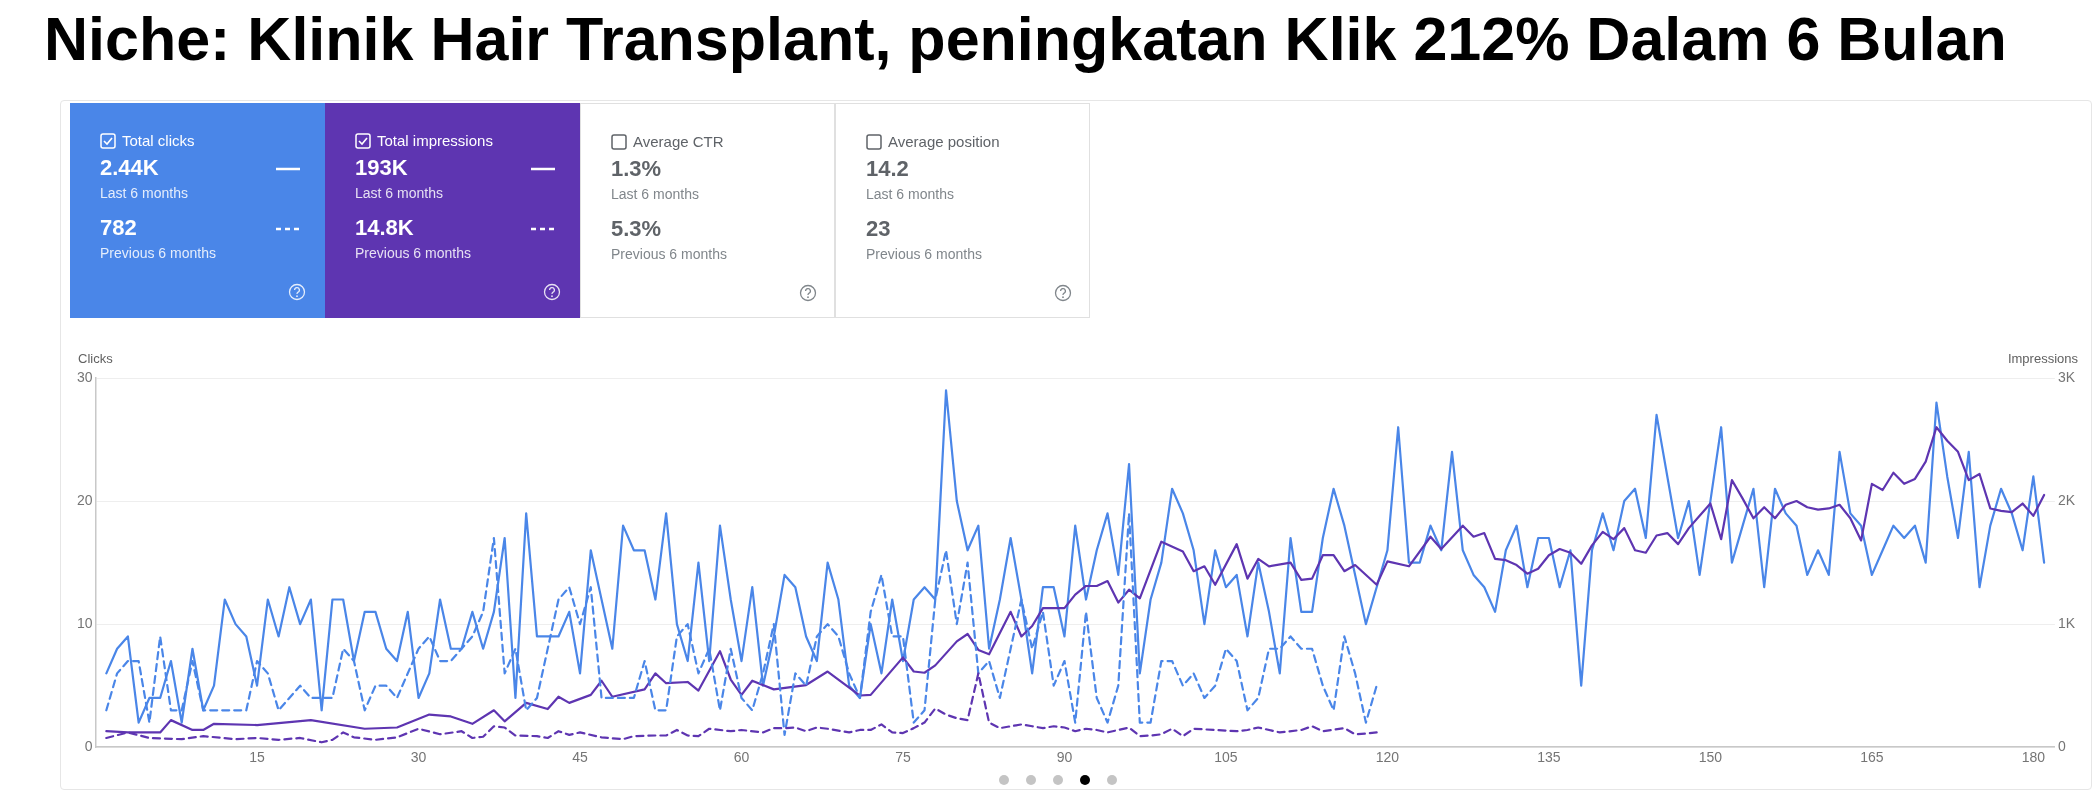 The width and height of the screenshot is (2098, 800). What do you see at coordinates (384, 228) in the screenshot?
I see `text: 14.8K` at bounding box center [384, 228].